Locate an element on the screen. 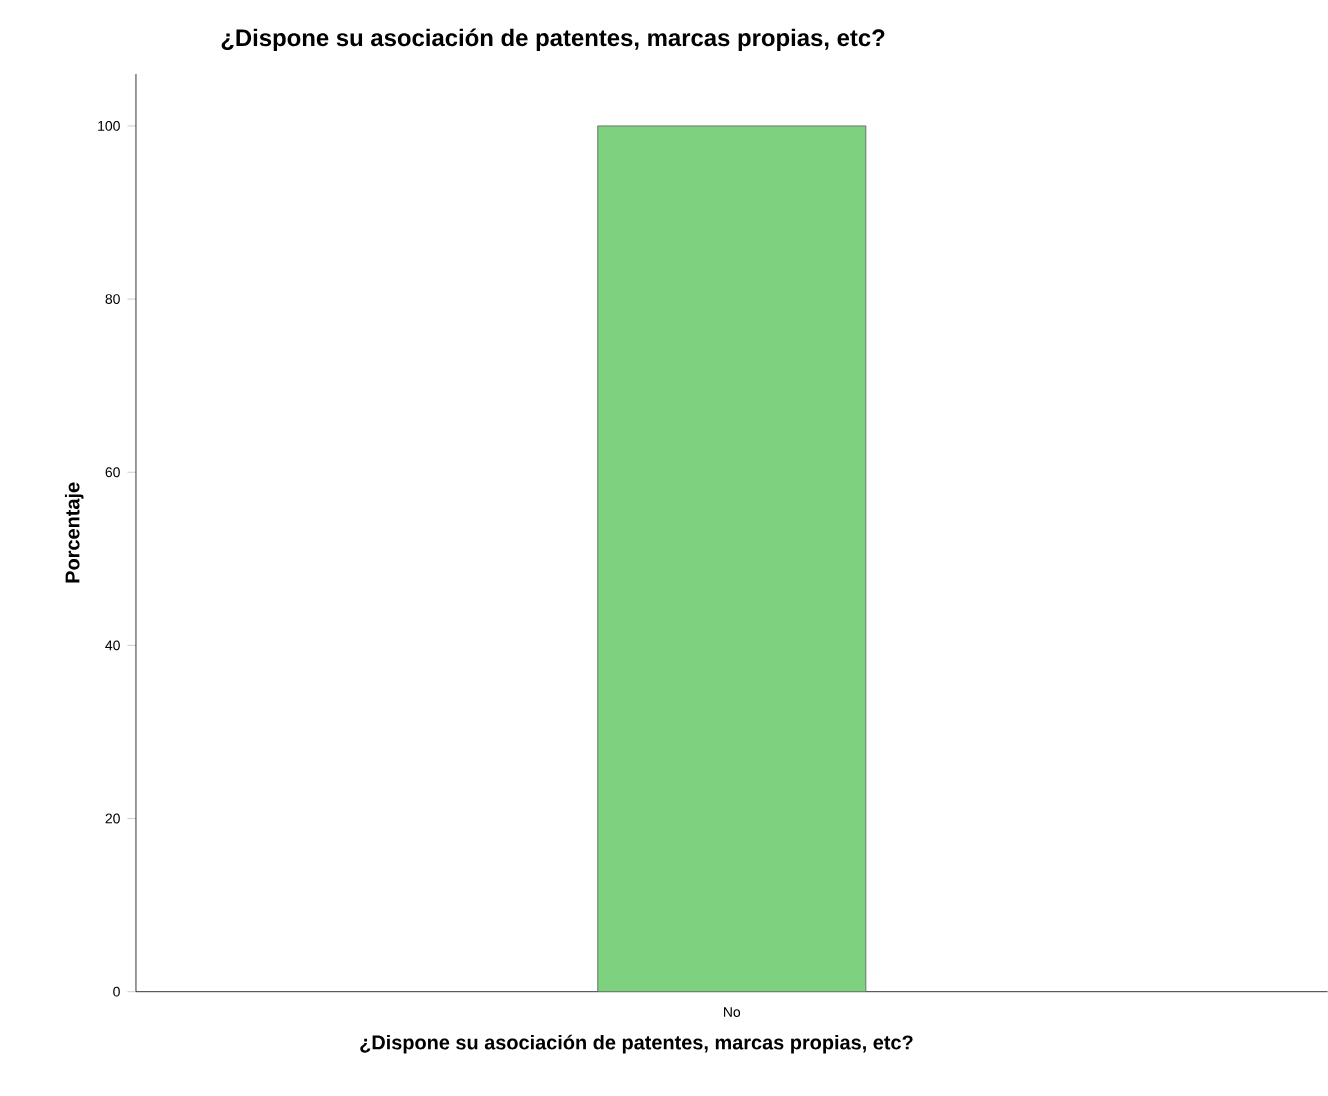 The height and width of the screenshot is (1096, 1328). x-axis-title: ¿Dispone su asociación de patentes, marcas propias, etc? is located at coordinates (636, 1044).